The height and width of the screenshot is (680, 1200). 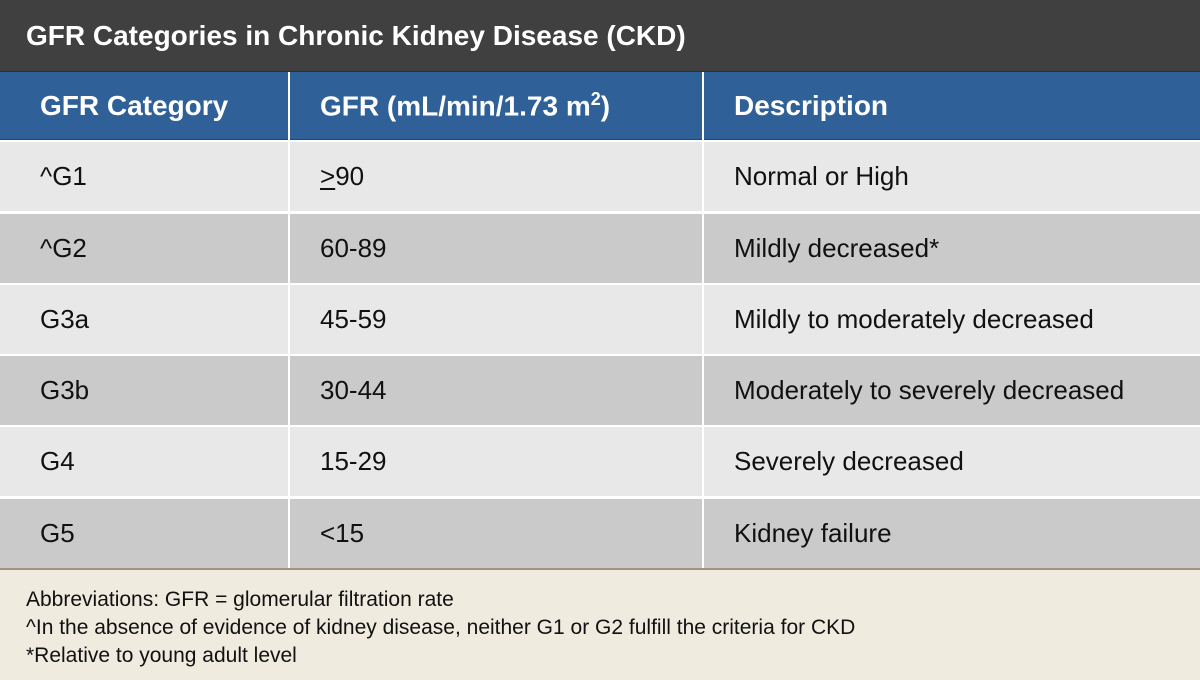 What do you see at coordinates (821, 176) in the screenshot?
I see `cell-description: Normal or High` at bounding box center [821, 176].